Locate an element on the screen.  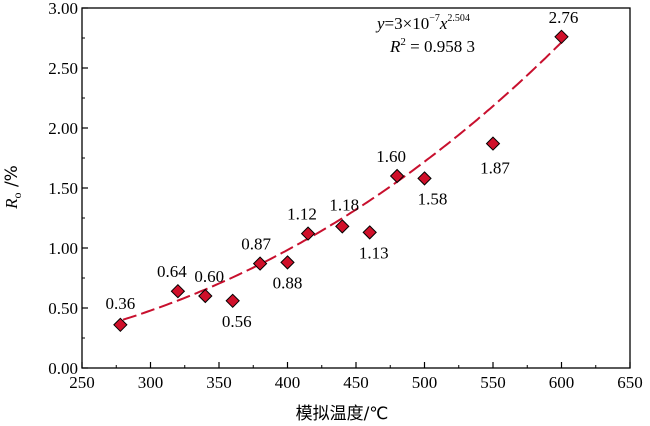
data-label: 0.88 is located at coordinates (288, 282).